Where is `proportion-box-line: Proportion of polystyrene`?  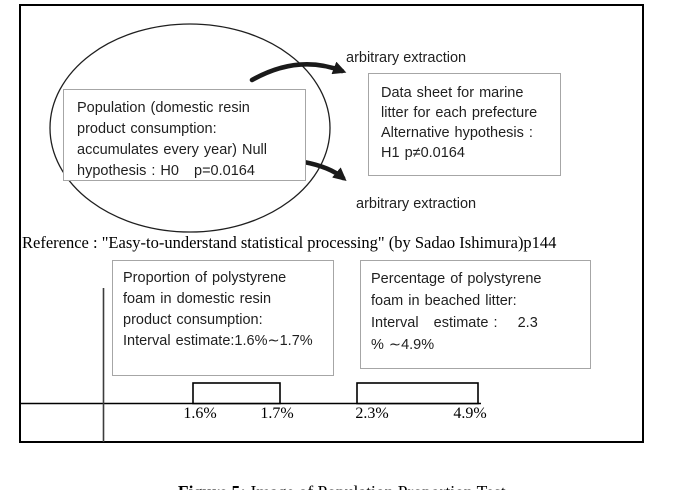
proportion-box-line: Proportion of polystyrene is located at coordinates (205, 278).